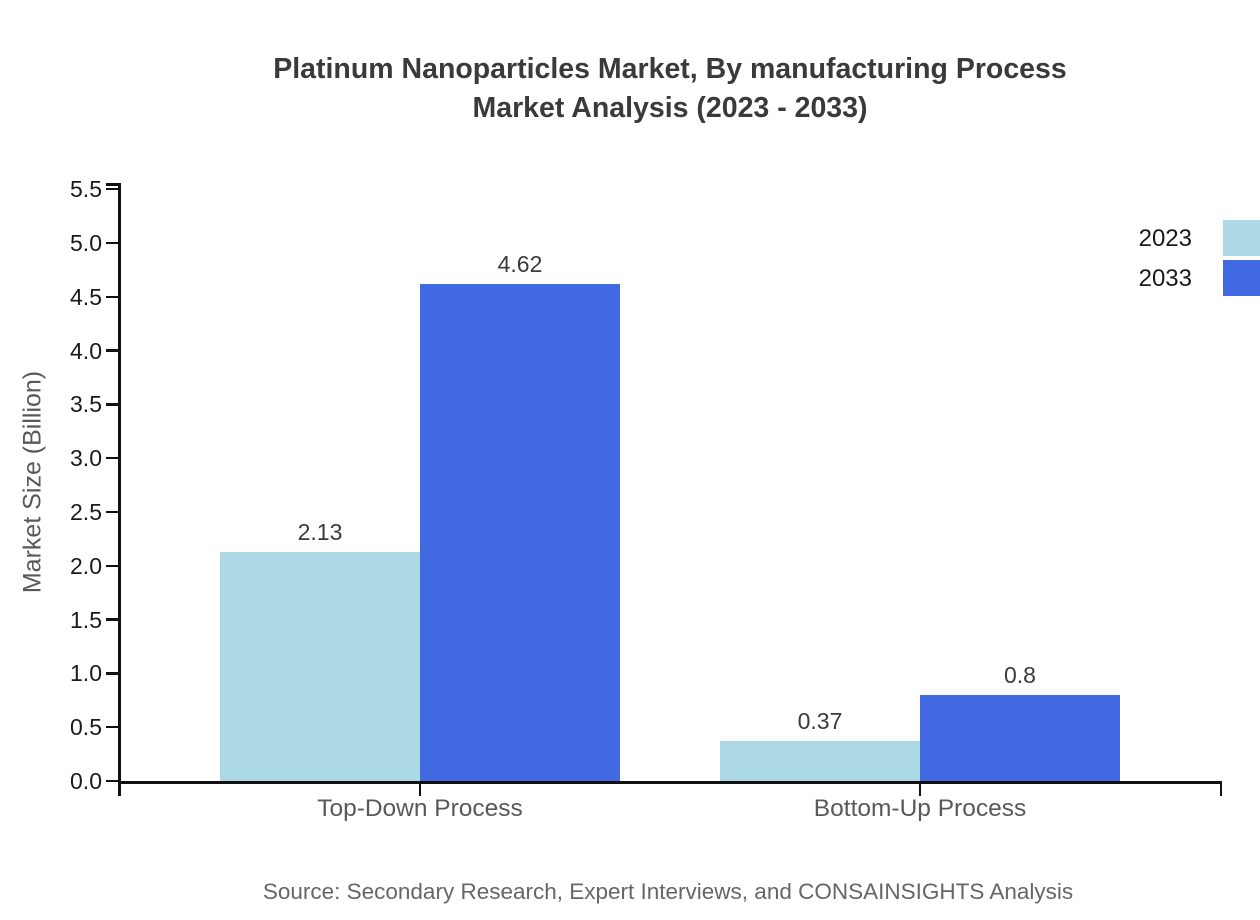 This screenshot has height=920, width=1260. What do you see at coordinates (1020, 674) in the screenshot?
I see `bar-value-label: 0.8` at bounding box center [1020, 674].